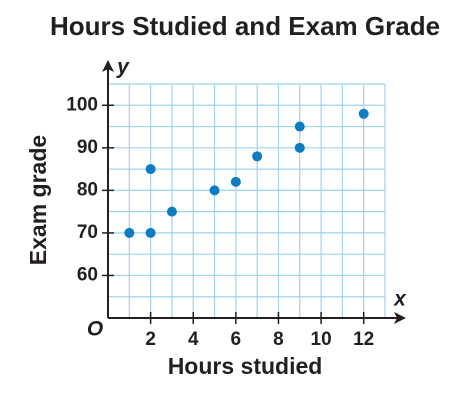  What do you see at coordinates (87, 232) in the screenshot?
I see `y-tick-label: 70` at bounding box center [87, 232].